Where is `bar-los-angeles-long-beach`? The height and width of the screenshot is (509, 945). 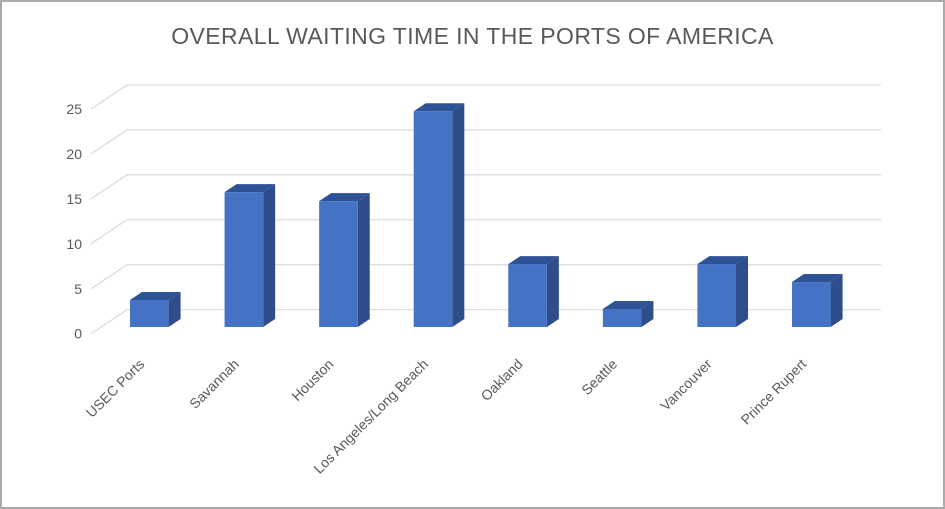 bar-los-angeles-long-beach is located at coordinates (439, 215).